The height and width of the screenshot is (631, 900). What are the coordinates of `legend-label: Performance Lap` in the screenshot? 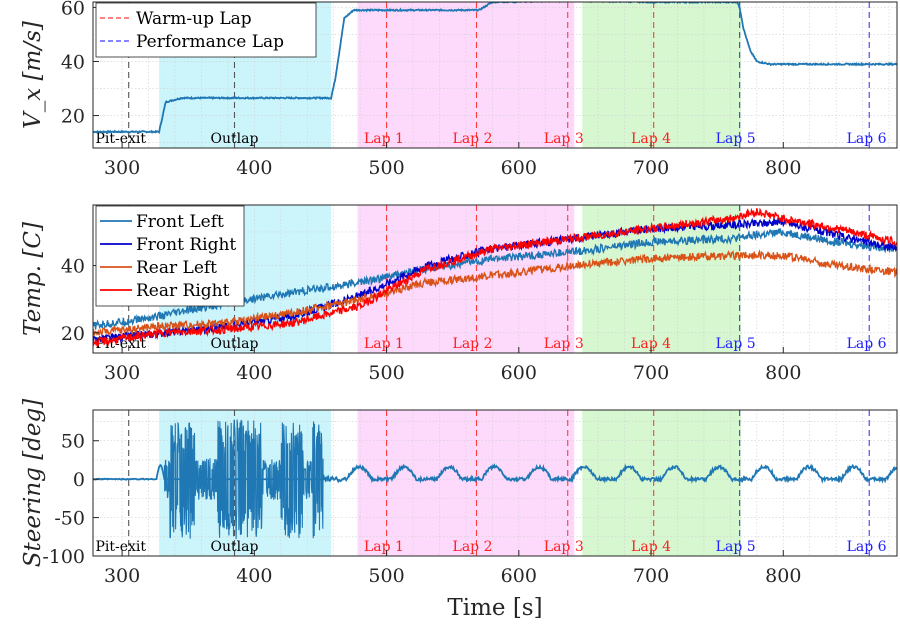 It's located at (210, 42).